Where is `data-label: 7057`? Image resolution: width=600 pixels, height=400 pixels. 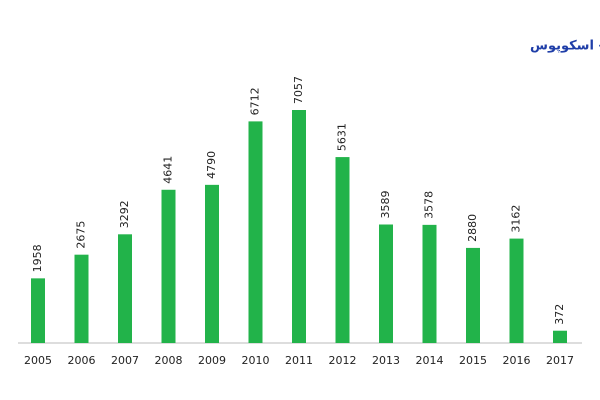 data-label: 7057 is located at coordinates (298, 90).